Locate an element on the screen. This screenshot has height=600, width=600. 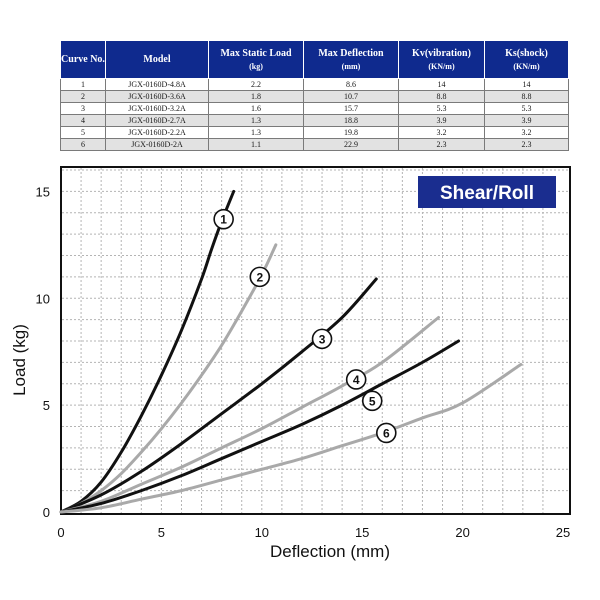
curve-marker-label-1: 1 is located at coordinates (223, 220).